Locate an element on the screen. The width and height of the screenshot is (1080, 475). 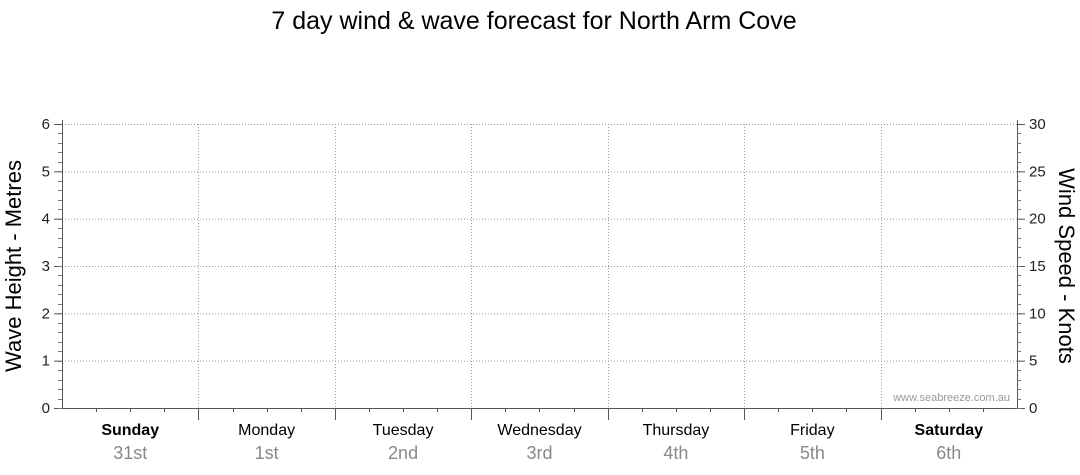
left-axis-ticks: 0 1 2 3 4 5 6 is located at coordinates (52, 266).